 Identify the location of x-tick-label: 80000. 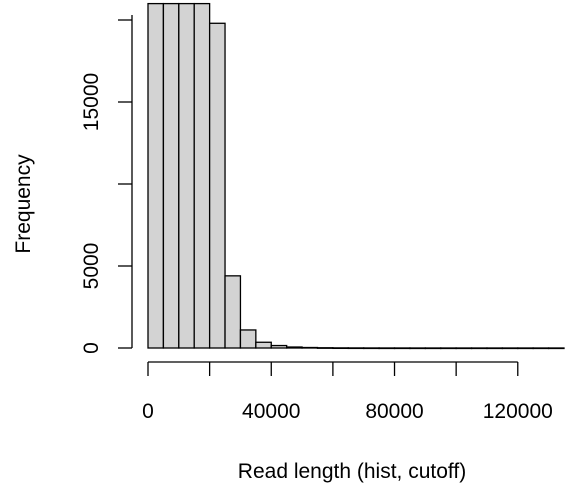
(394, 411).